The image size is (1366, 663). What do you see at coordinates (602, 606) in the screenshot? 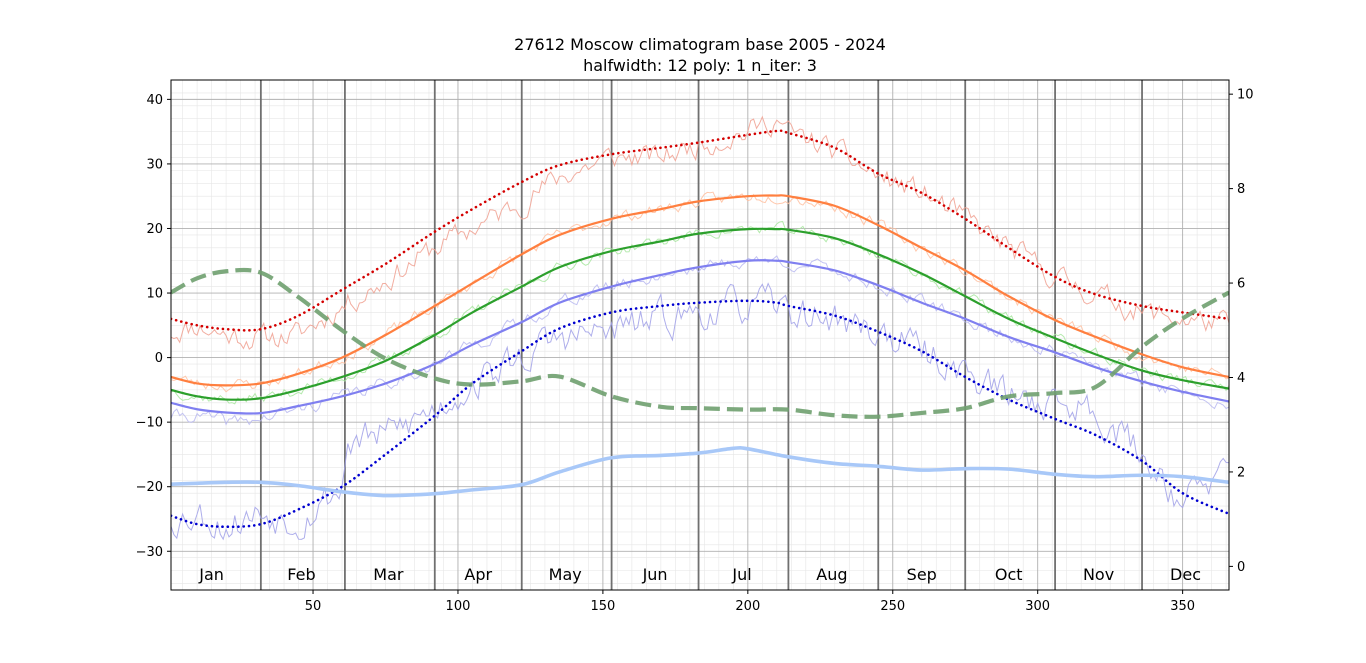
I see `x-tick-label: 150` at bounding box center [602, 606].